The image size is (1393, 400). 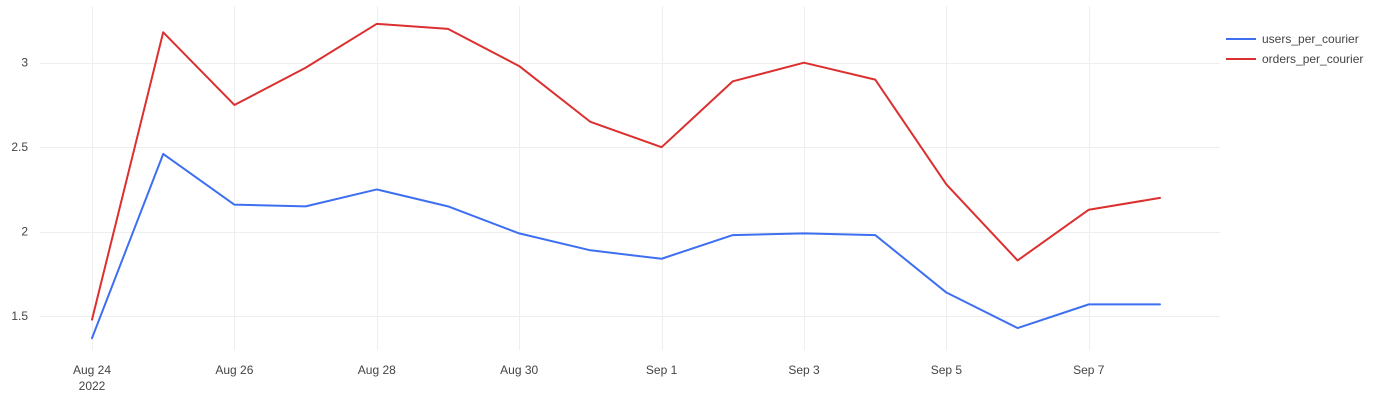 What do you see at coordinates (234, 370) in the screenshot?
I see `x-tick-label: Aug 26` at bounding box center [234, 370].